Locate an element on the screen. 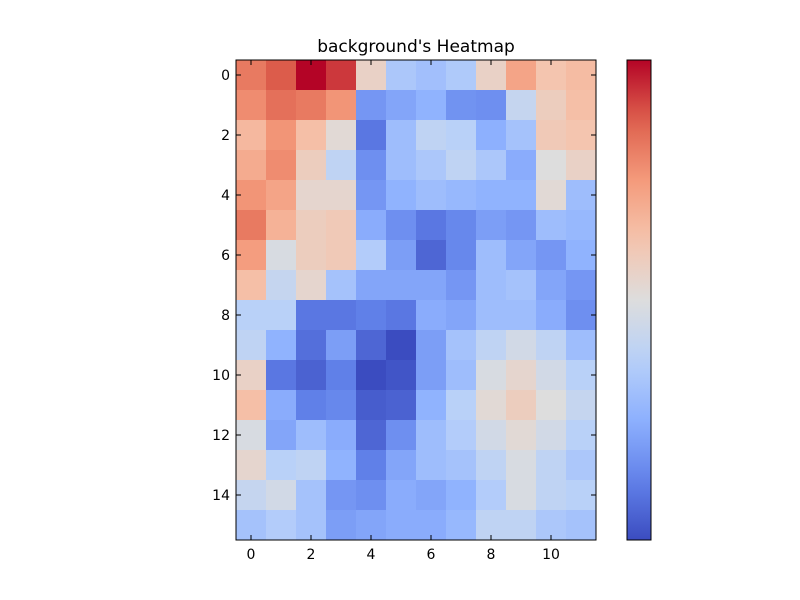 The width and height of the screenshot is (800, 600). y-tick-label: 6 is located at coordinates (225, 256).